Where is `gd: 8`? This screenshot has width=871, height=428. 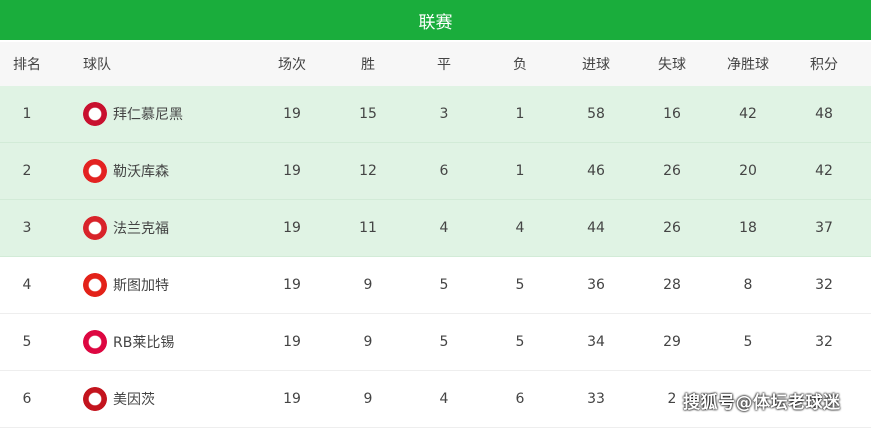 gd: 8 is located at coordinates (748, 285).